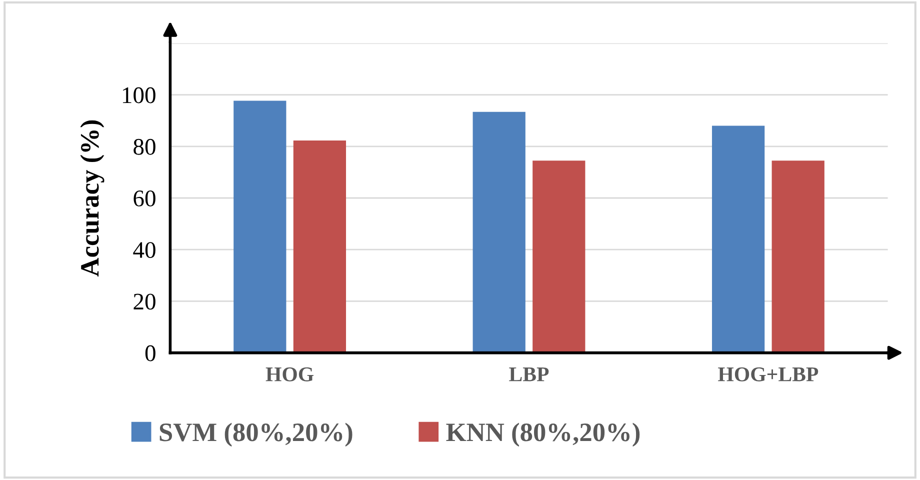 The width and height of the screenshot is (920, 480). What do you see at coordinates (92, 198) in the screenshot?
I see `y-axis-title: Accuracy (%)` at bounding box center [92, 198].